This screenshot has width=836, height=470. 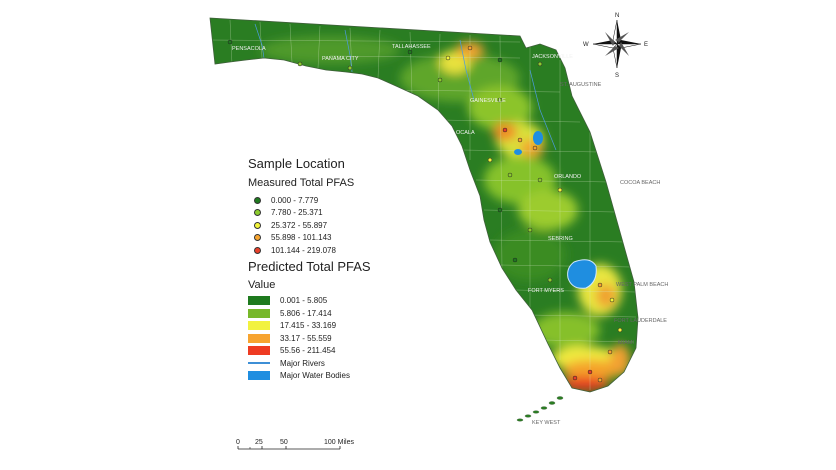 What do you see at coordinates (640, 321) in the screenshot?
I see `city-label: FORT LAUDERDALE` at bounding box center [640, 321].